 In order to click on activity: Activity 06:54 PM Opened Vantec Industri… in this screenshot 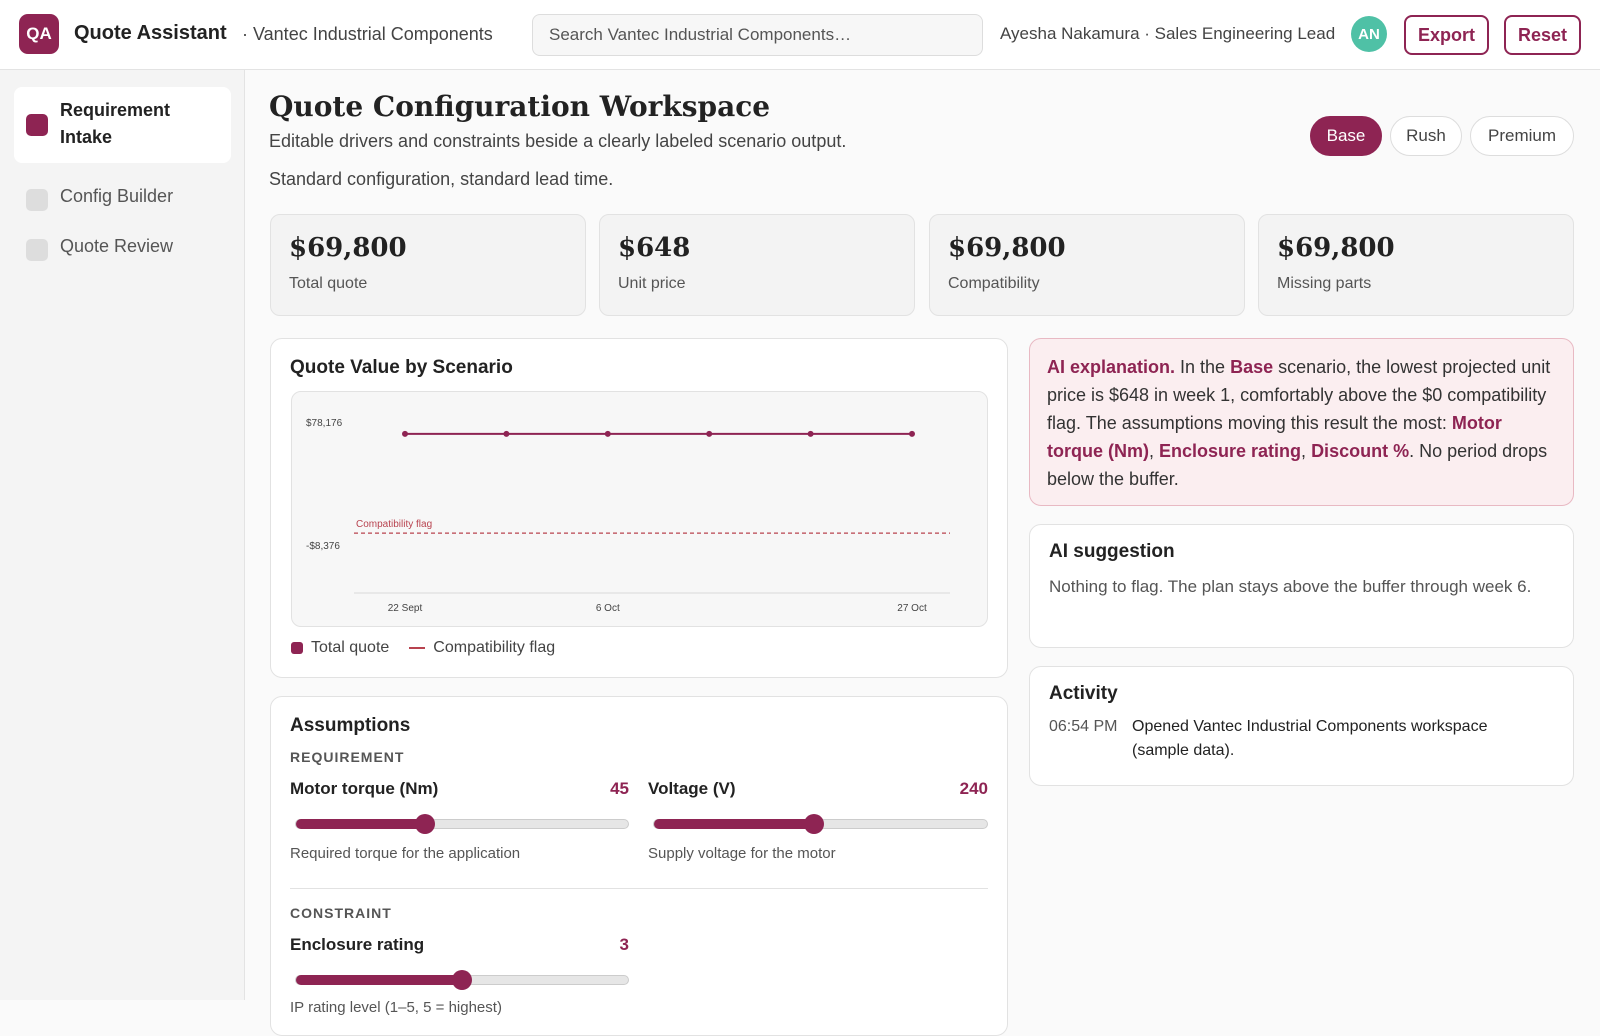, I will do `click(1301, 726)`.